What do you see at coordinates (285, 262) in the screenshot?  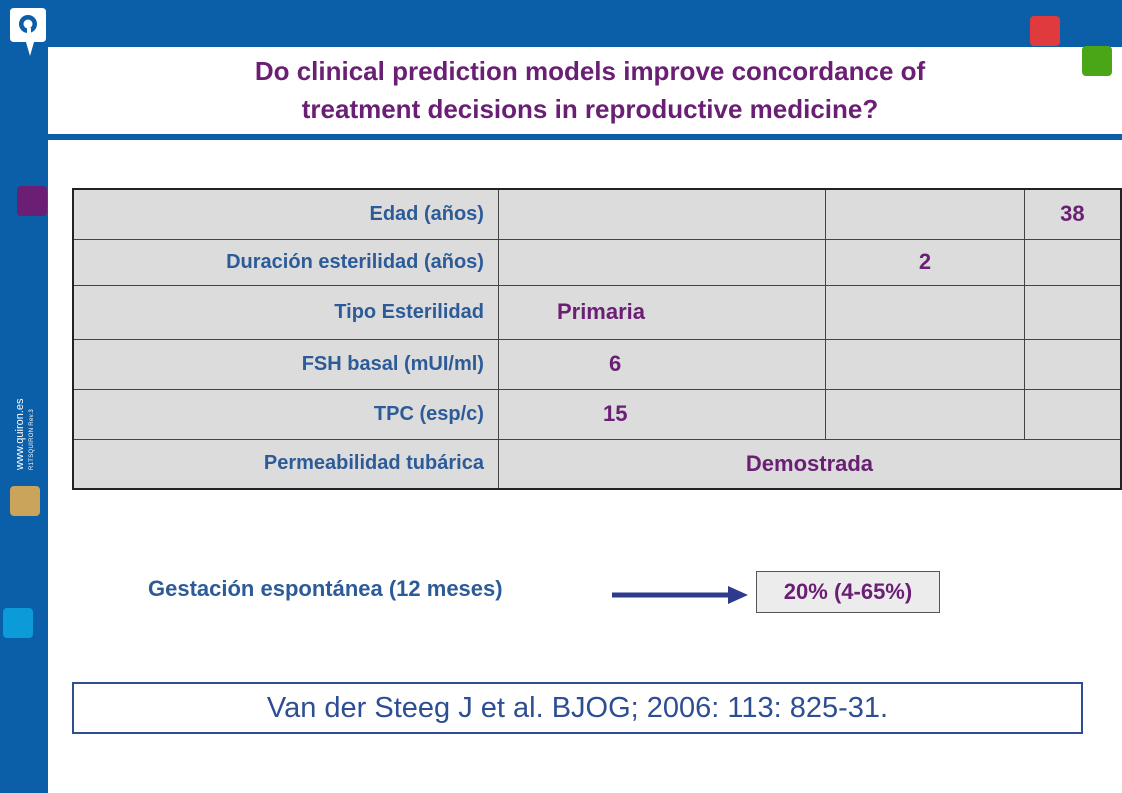 I see `row-label: Duración esterilidad (años)` at bounding box center [285, 262].